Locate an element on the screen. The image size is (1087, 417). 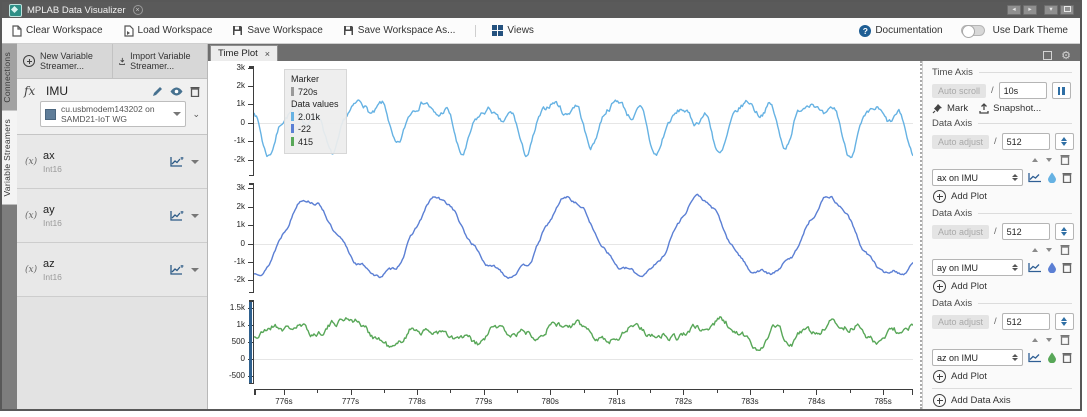
plot-source-dropdown: ay on IMU is located at coordinates (977, 267).